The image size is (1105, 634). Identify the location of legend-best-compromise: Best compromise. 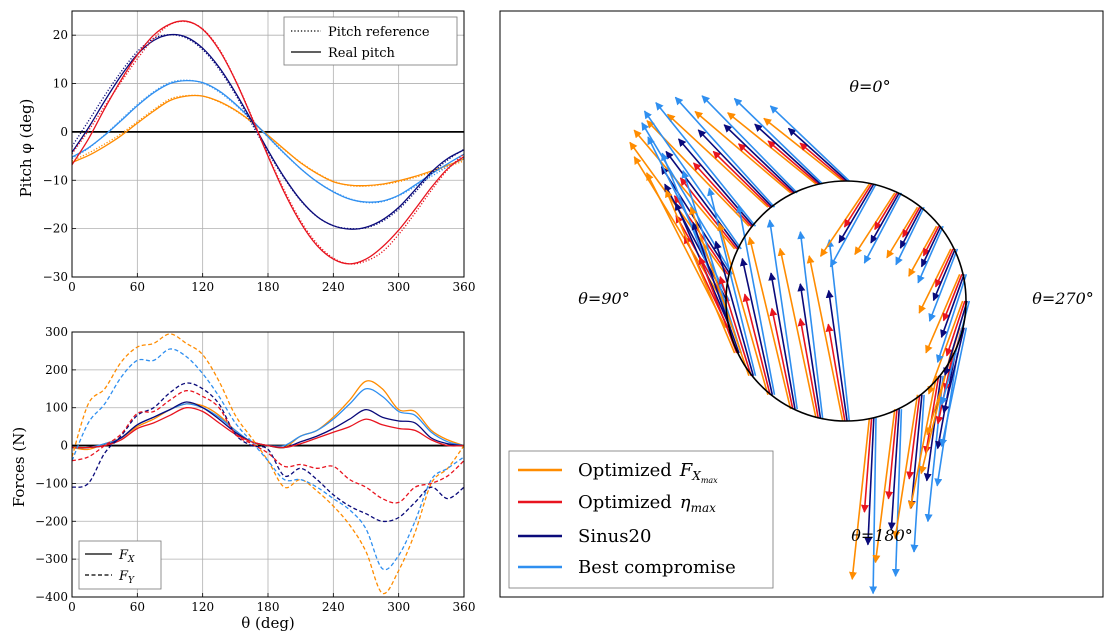
(657, 567).